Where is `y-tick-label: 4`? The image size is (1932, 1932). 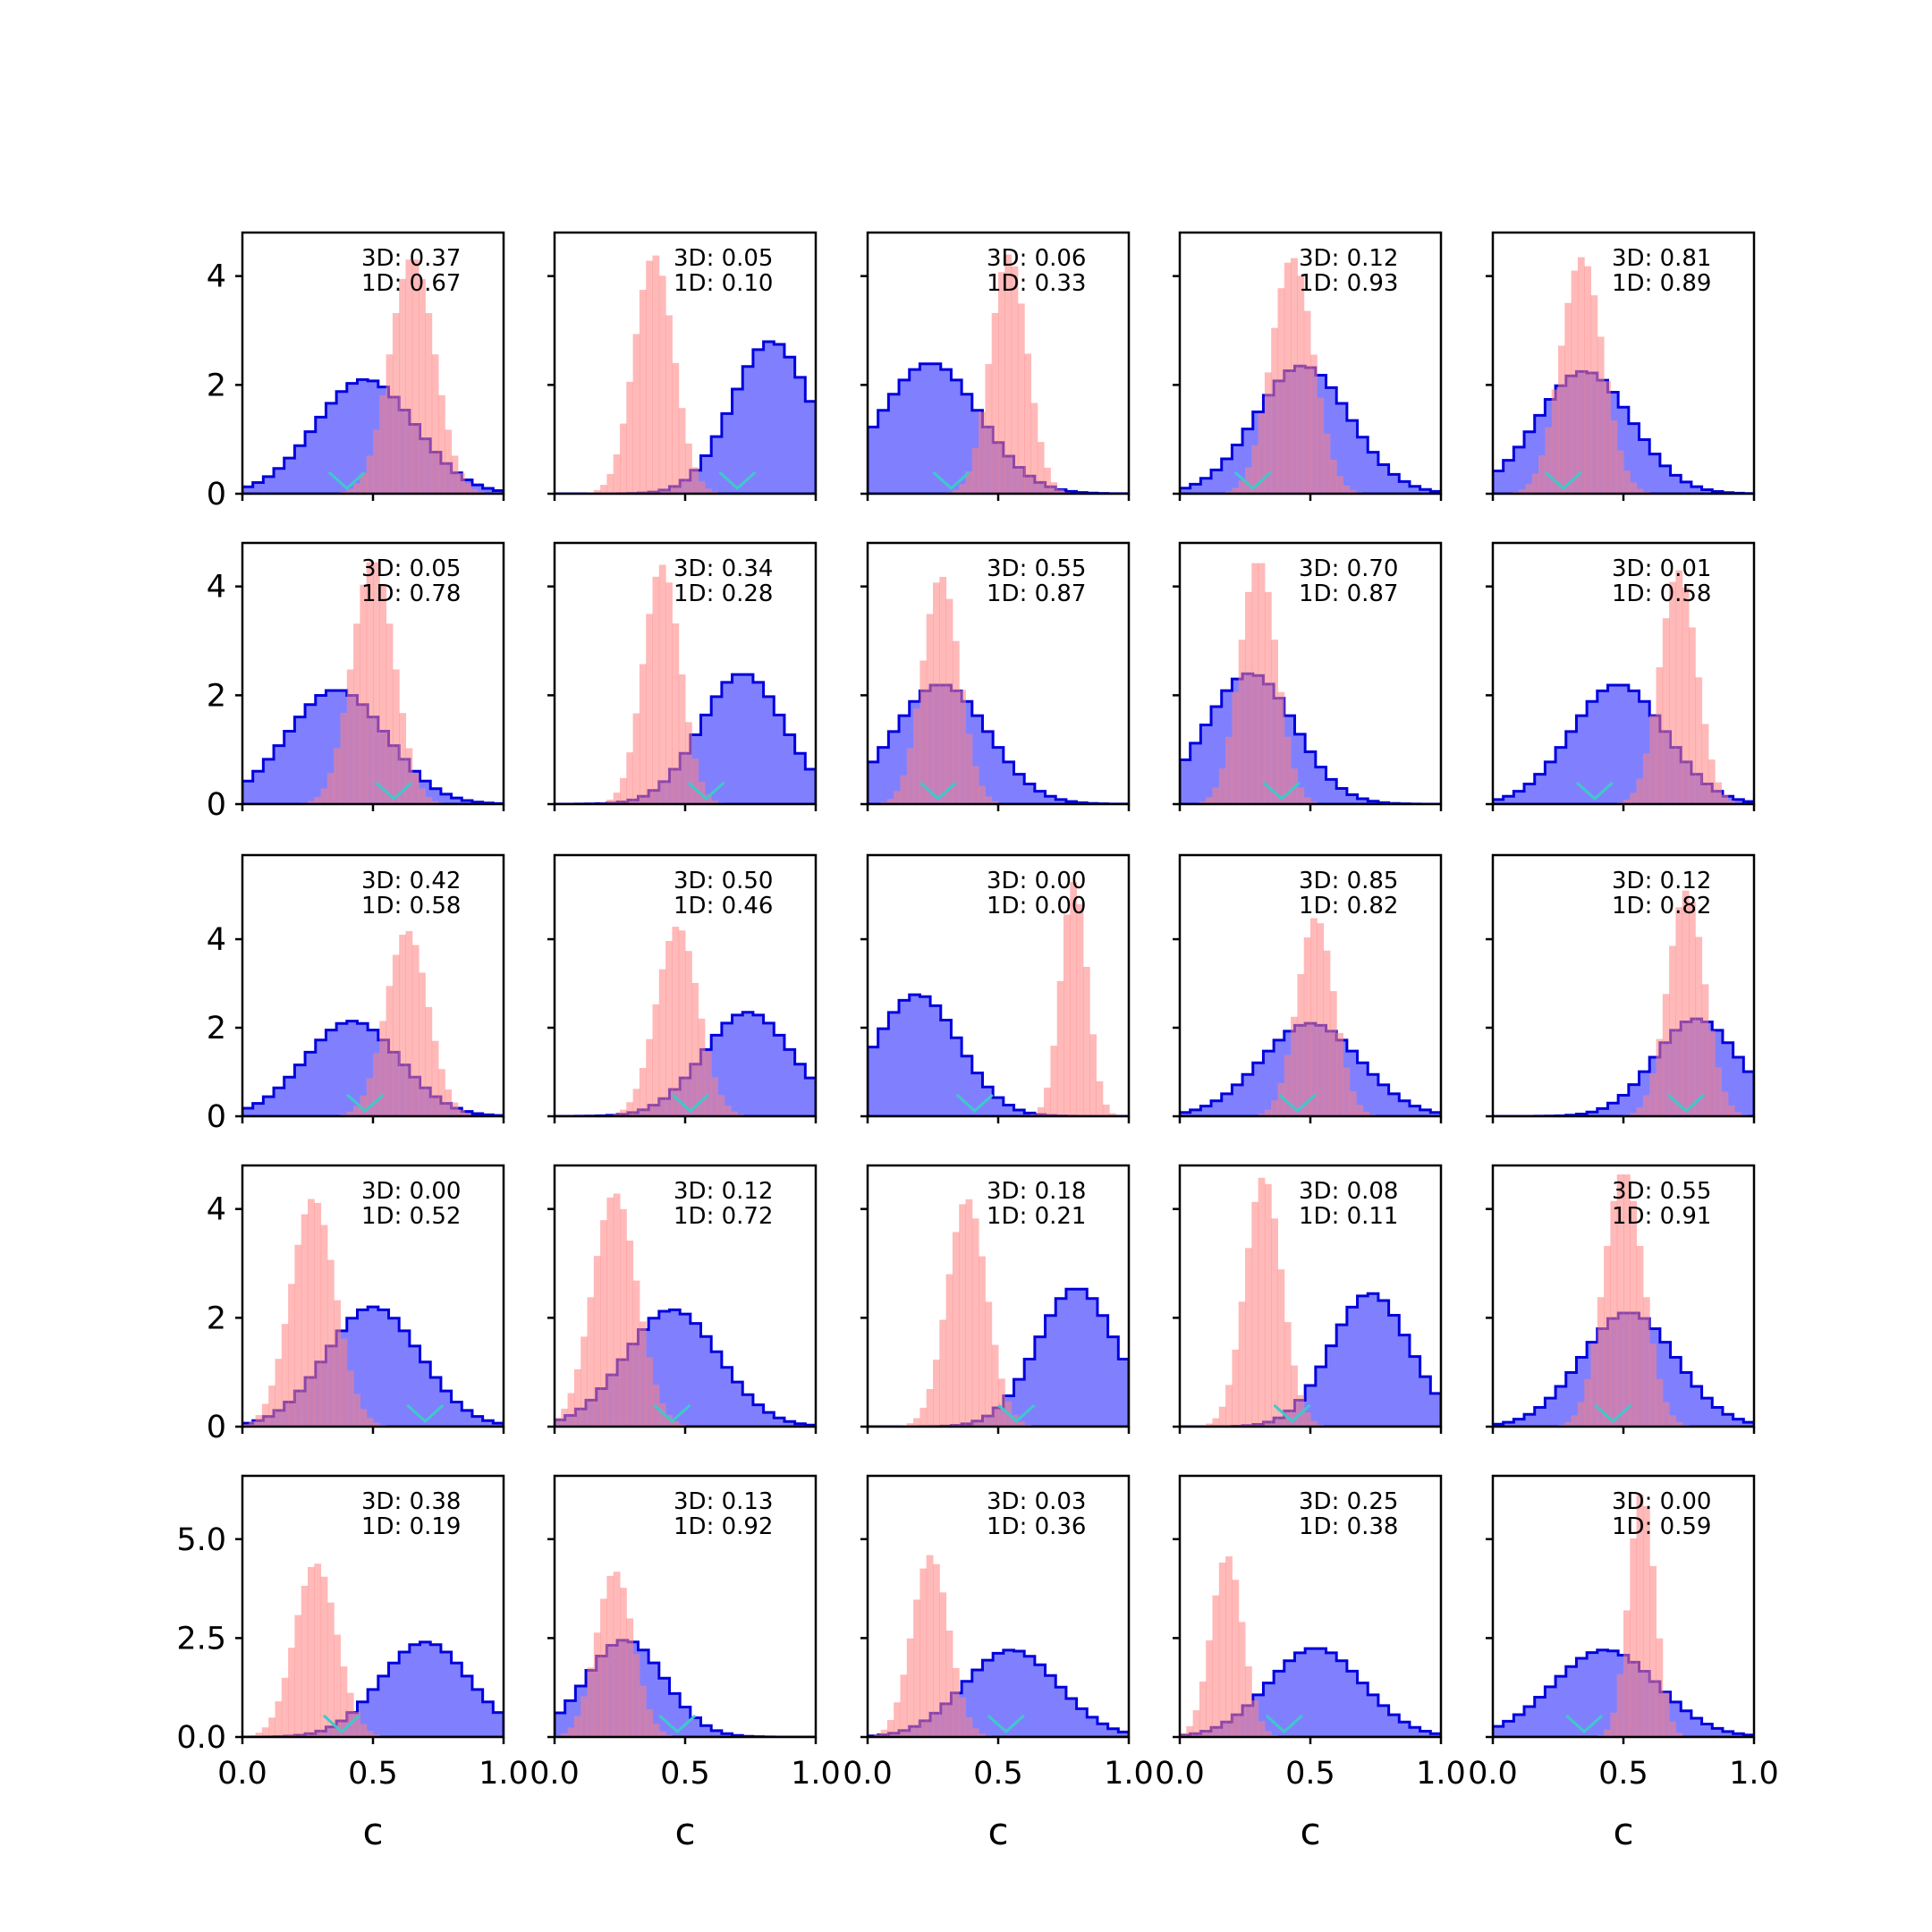 y-tick-label: 4 is located at coordinates (216, 588).